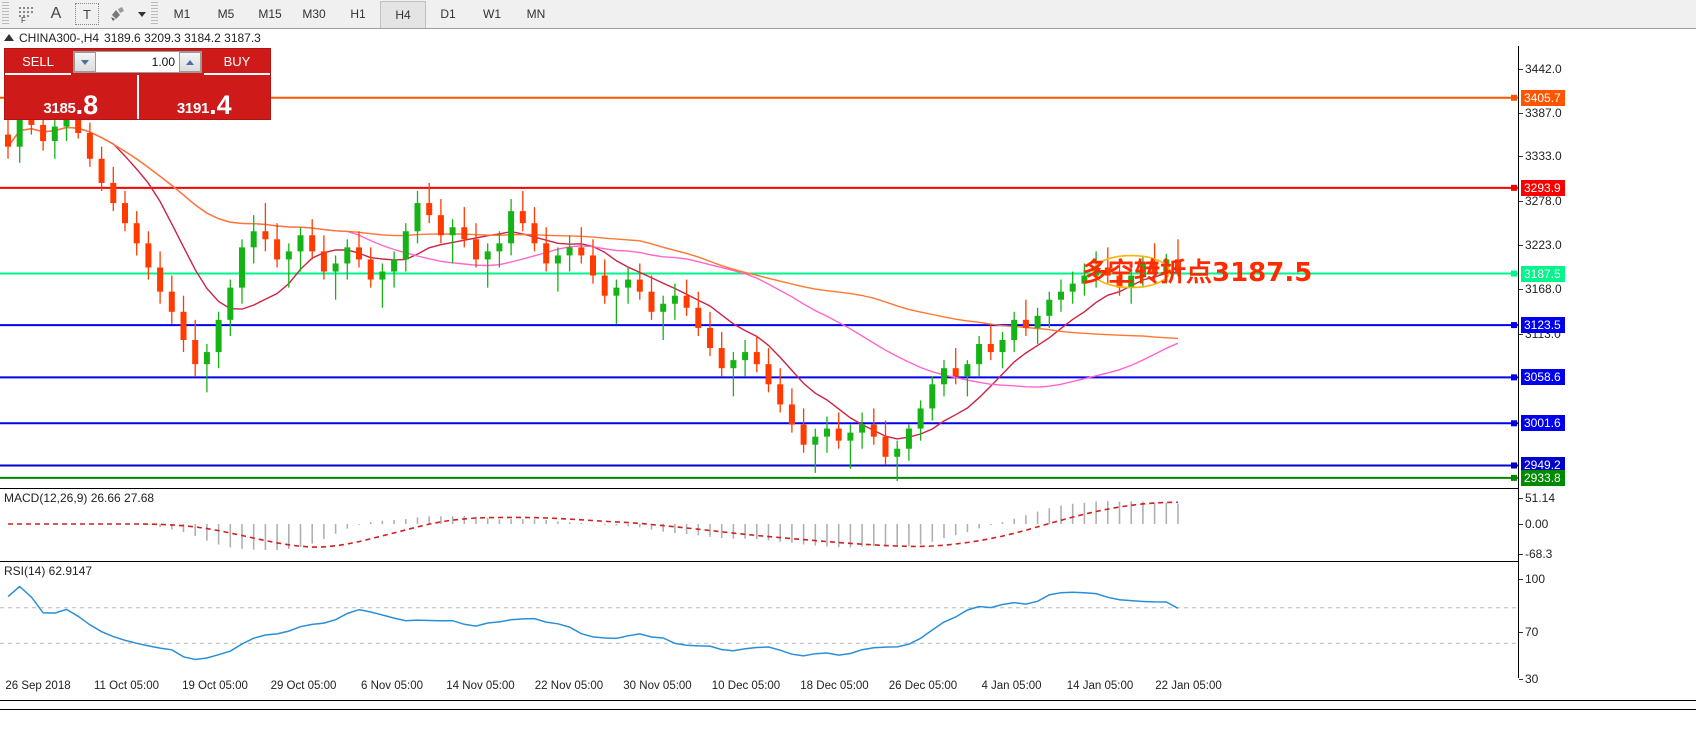  What do you see at coordinates (303, 686) in the screenshot?
I see `time-label-3: 29 Oct 05:00` at bounding box center [303, 686].